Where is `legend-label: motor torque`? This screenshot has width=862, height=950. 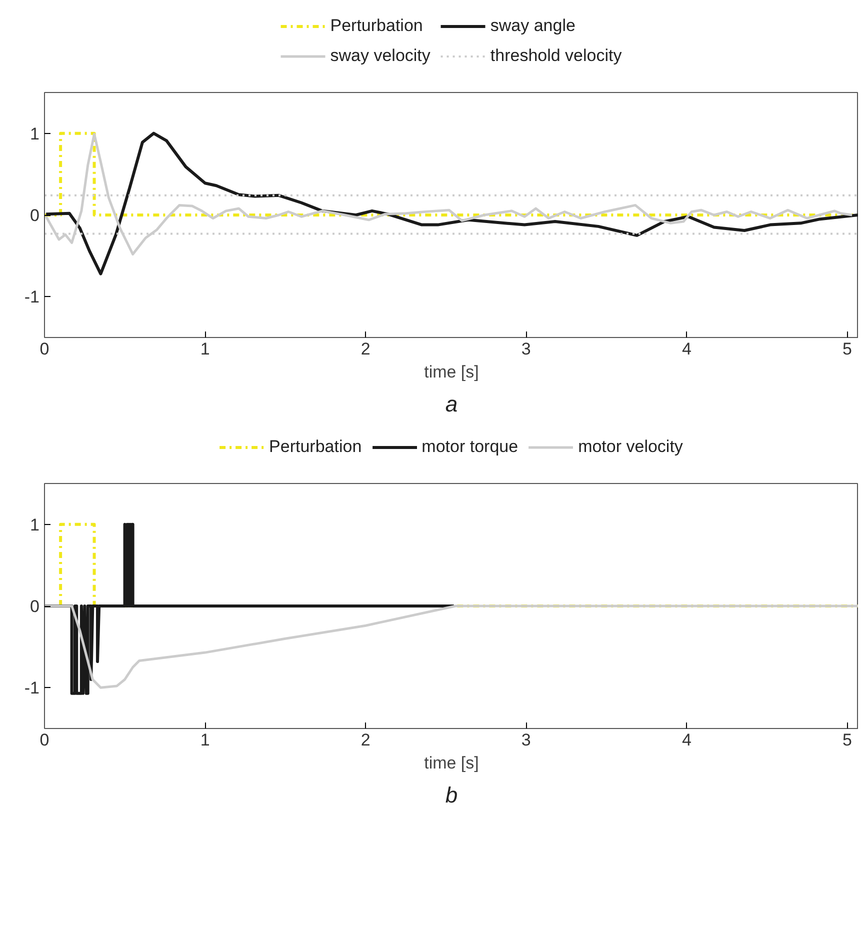
legend-label: motor torque is located at coordinates (470, 447).